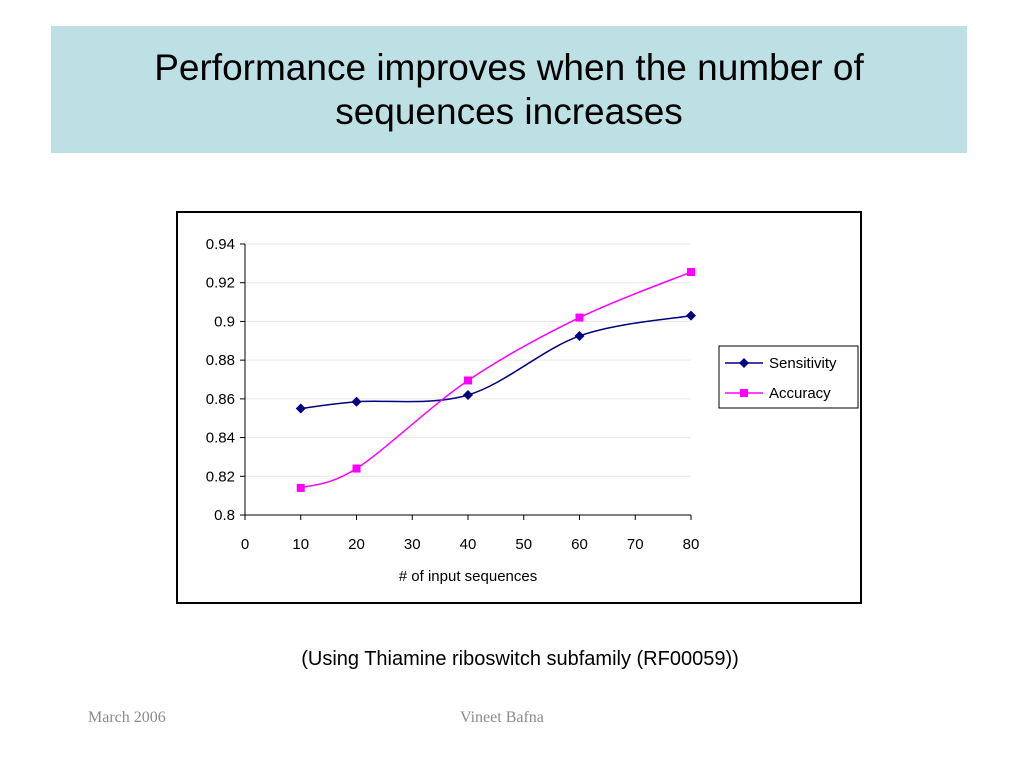  I want to click on x-tick-label: 50, so click(523, 544).